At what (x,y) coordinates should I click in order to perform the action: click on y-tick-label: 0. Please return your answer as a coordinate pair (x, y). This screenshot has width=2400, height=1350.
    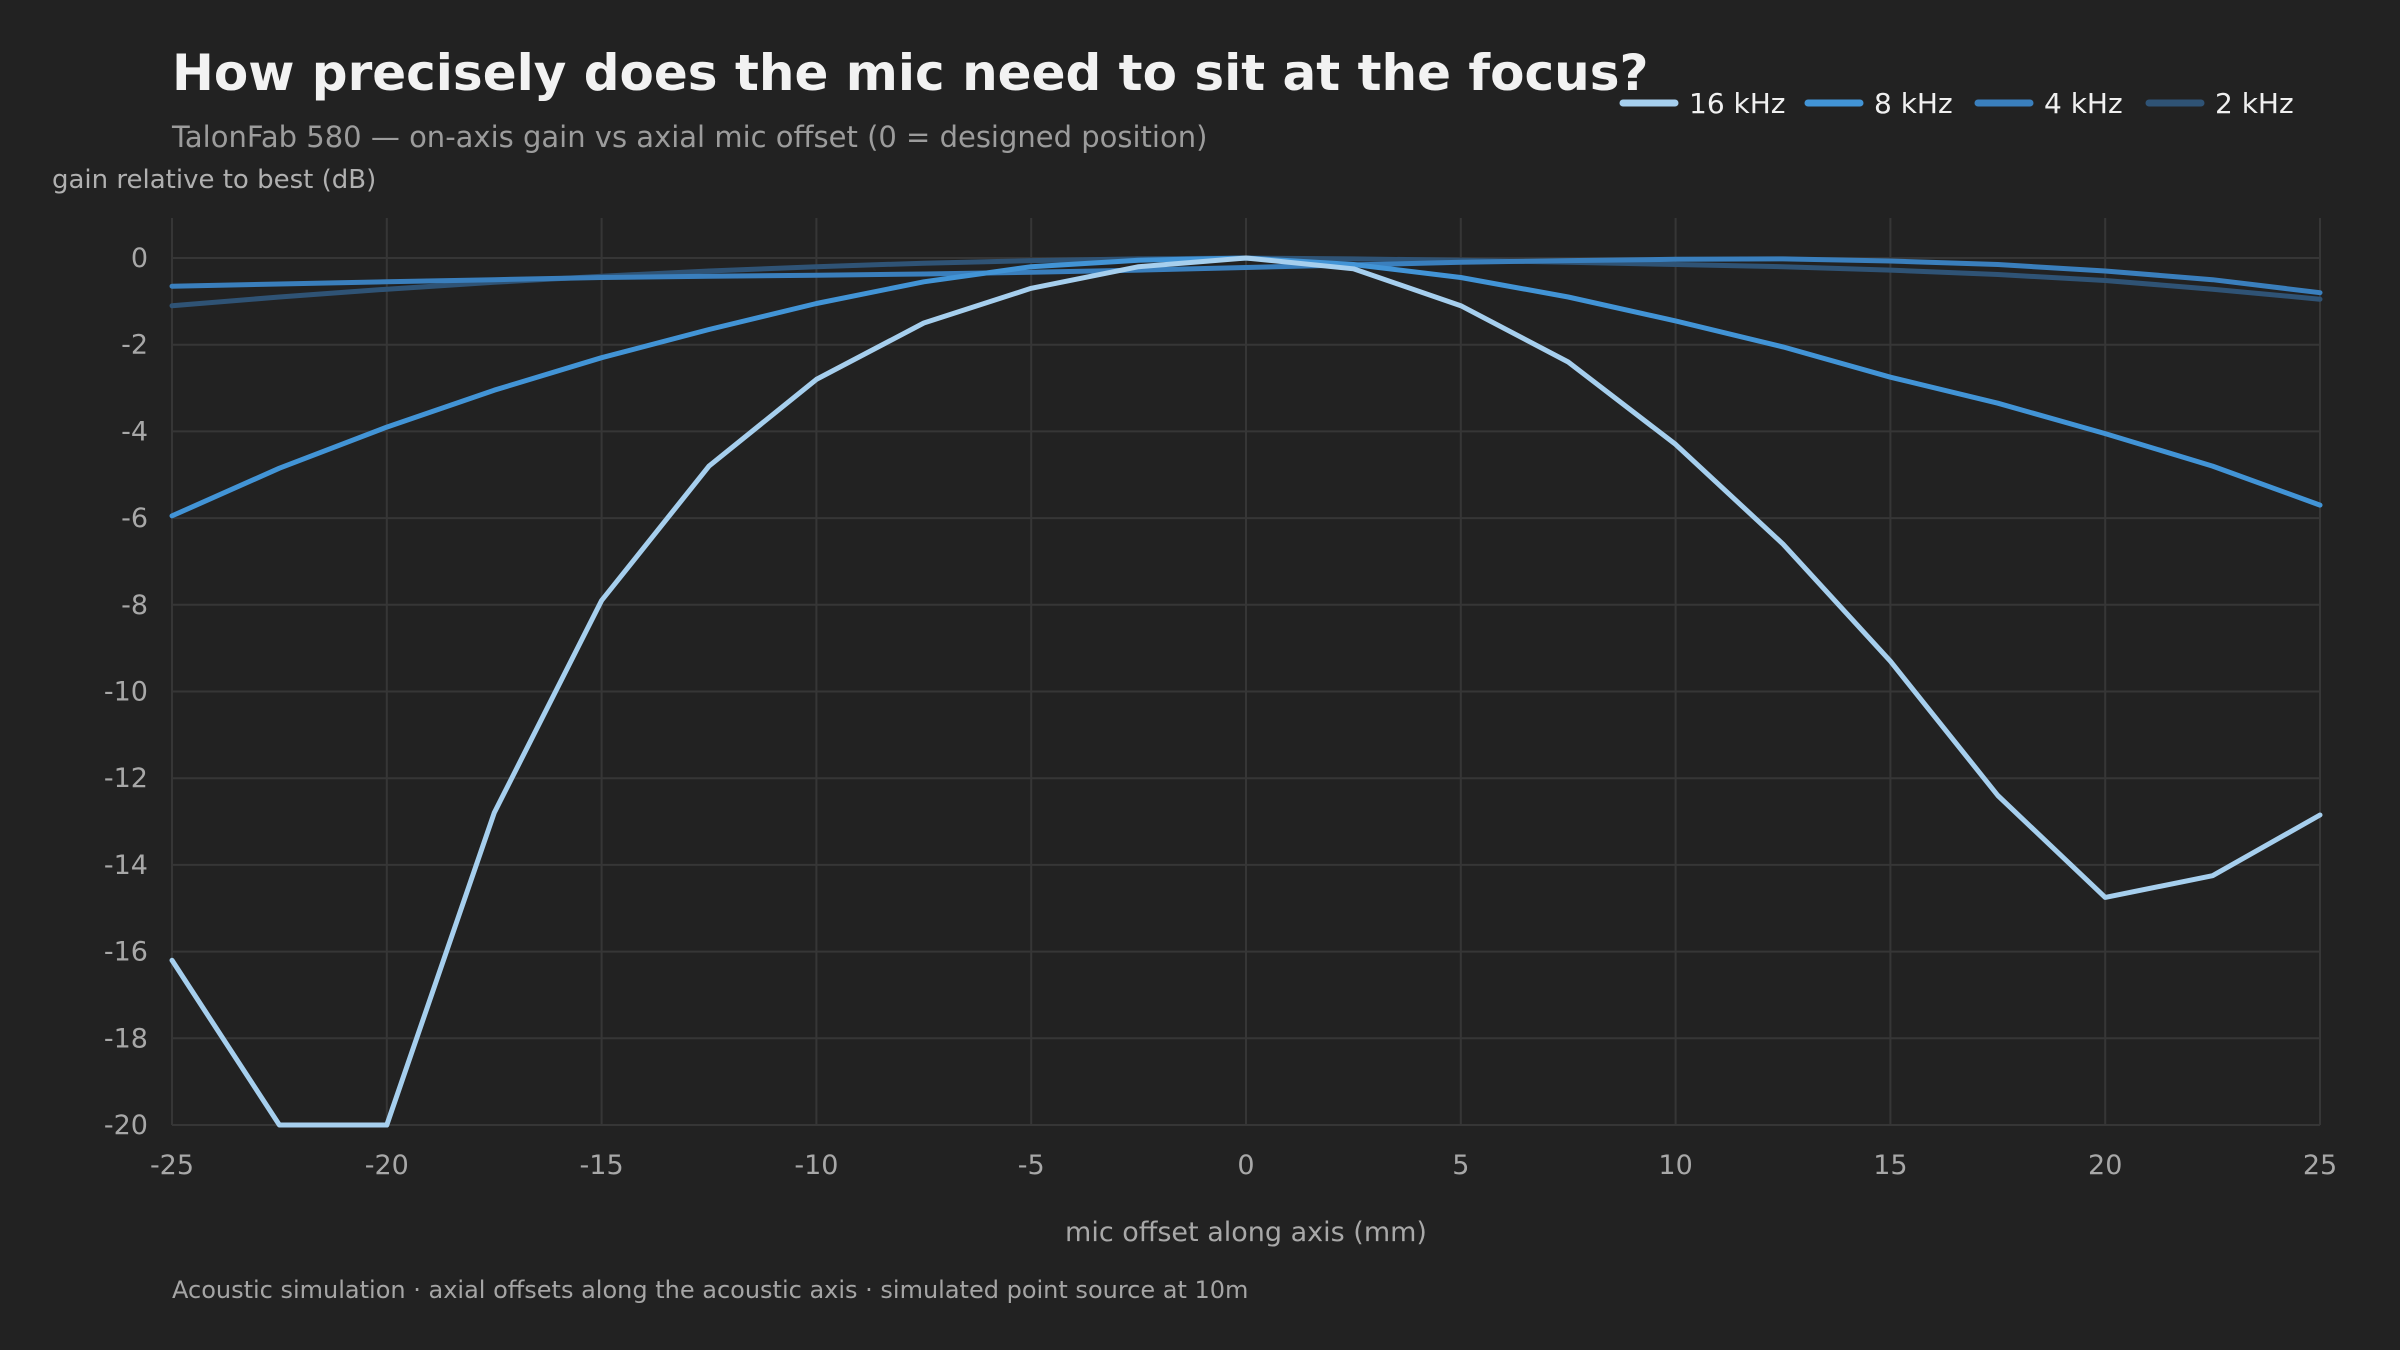
    Looking at the image, I should click on (139, 258).